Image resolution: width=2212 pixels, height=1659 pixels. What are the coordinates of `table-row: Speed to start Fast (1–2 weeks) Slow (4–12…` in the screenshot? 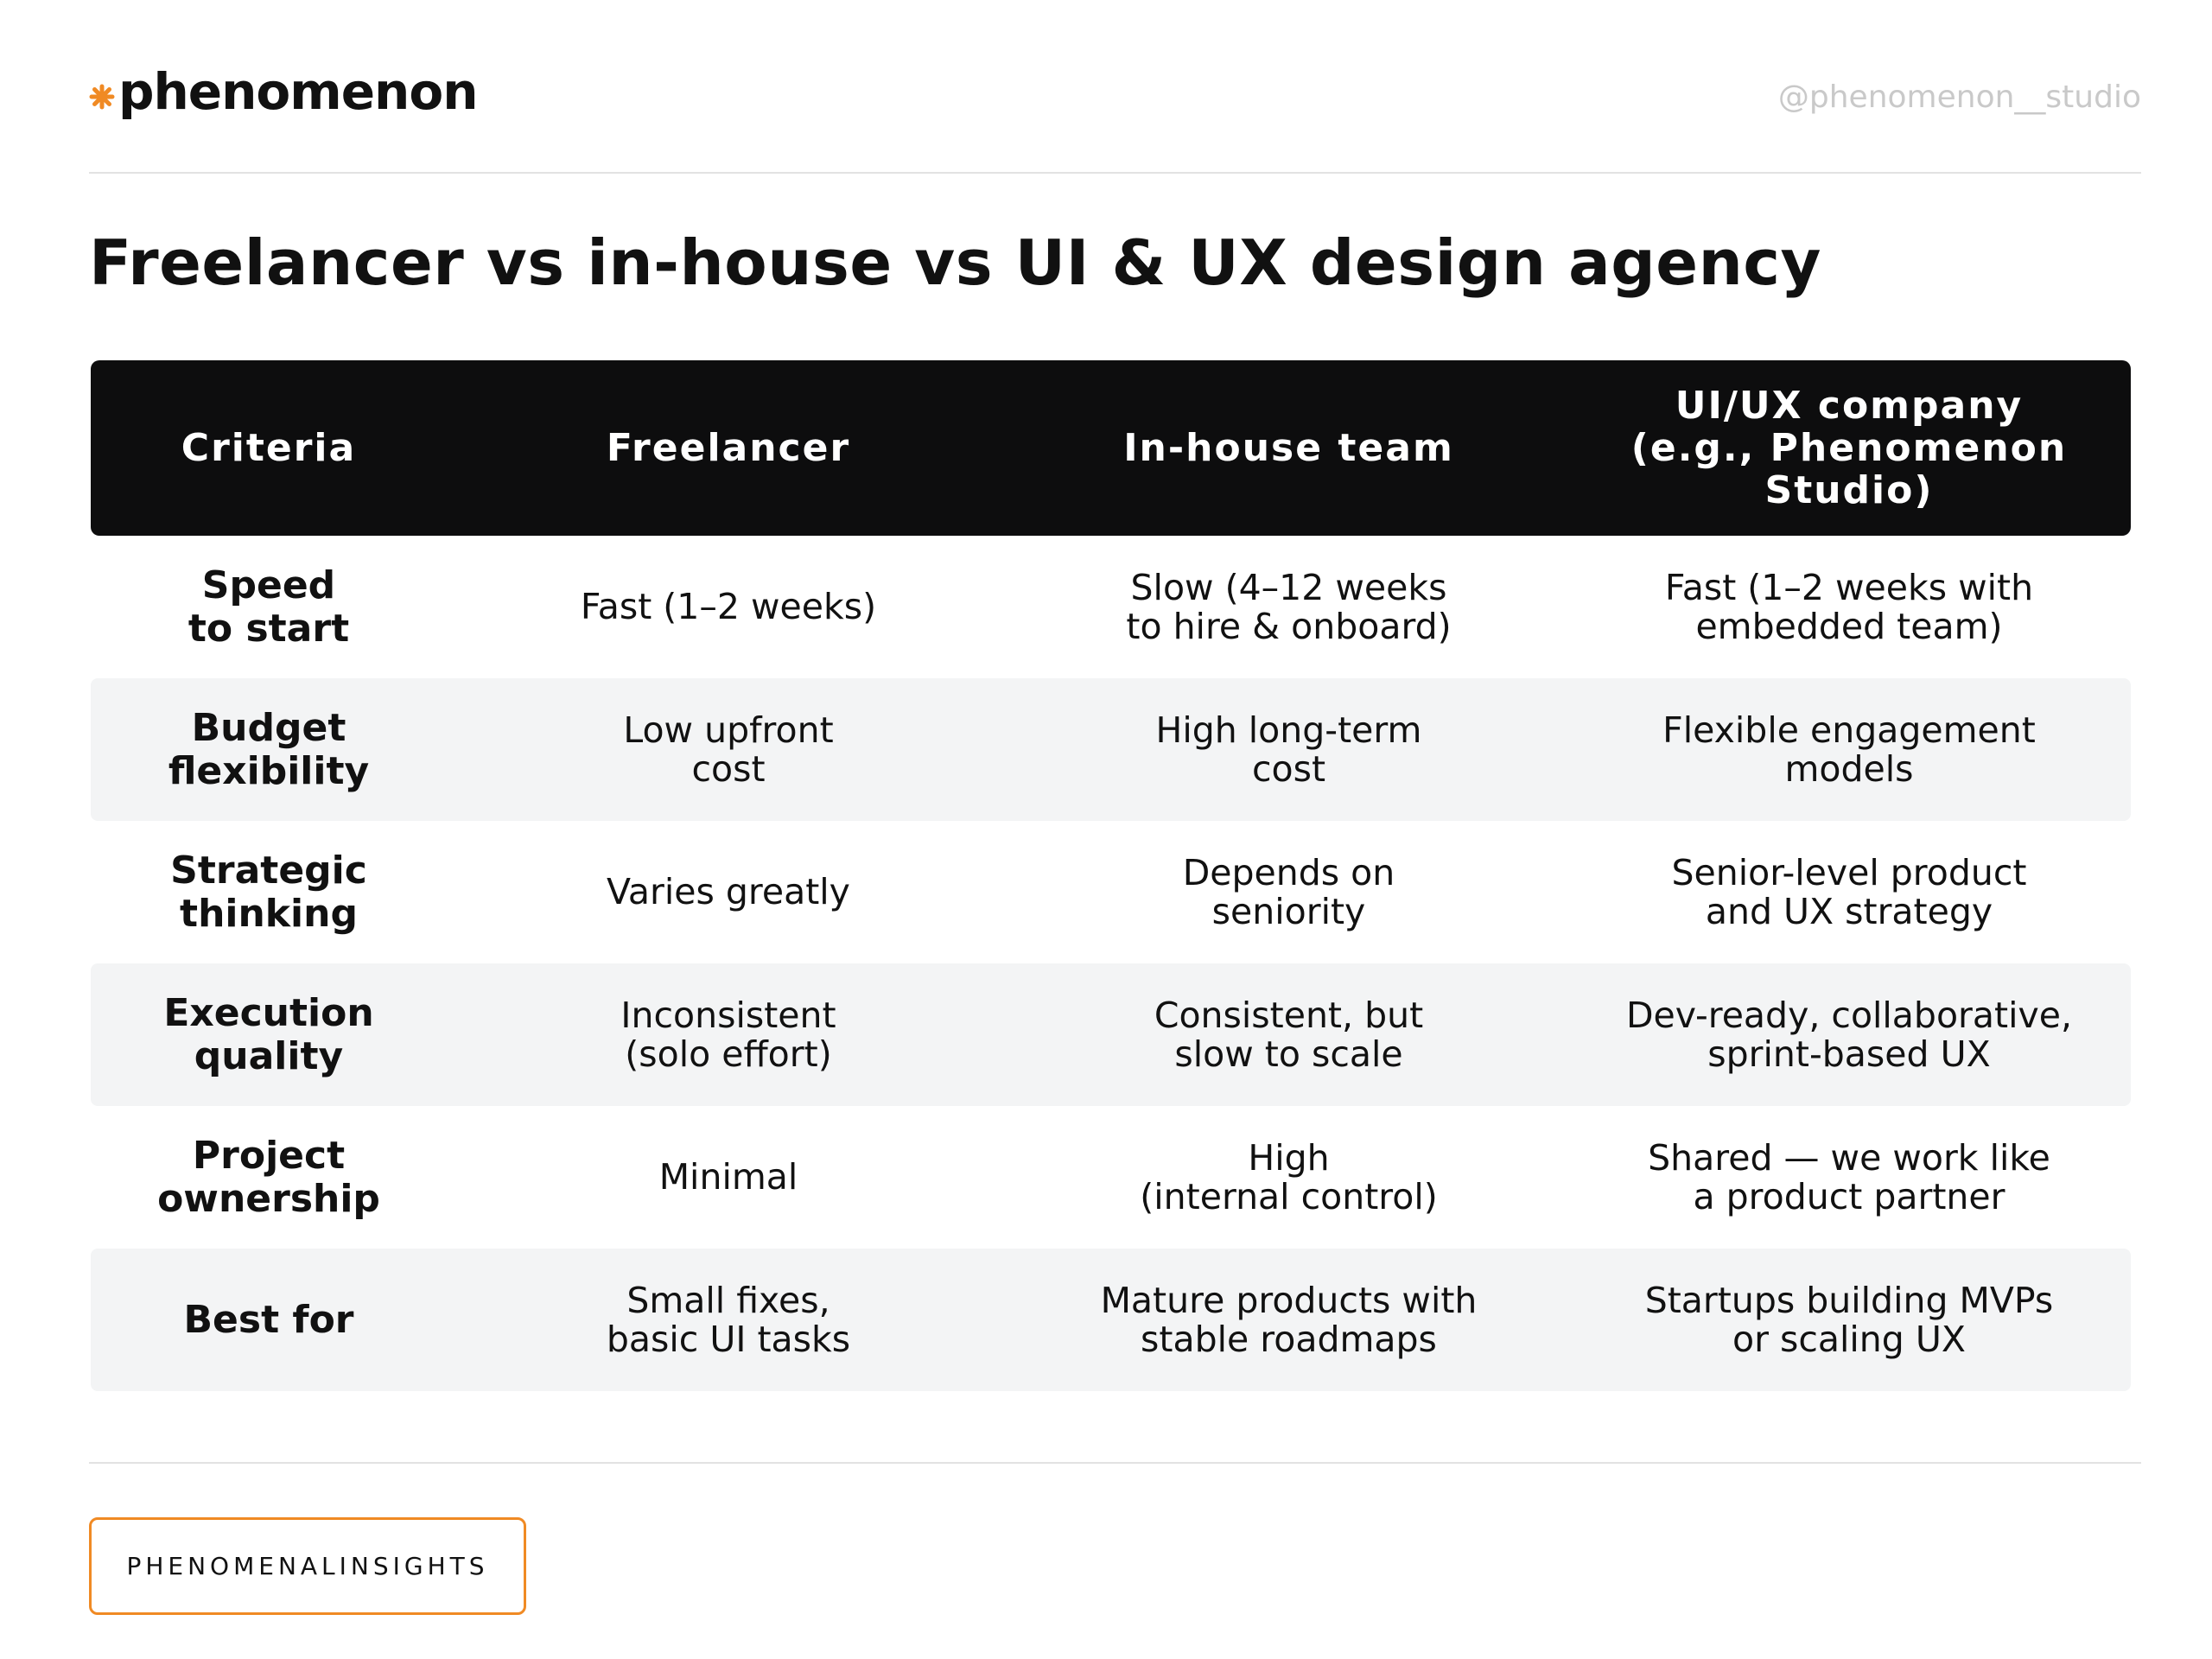 It's located at (1111, 607).